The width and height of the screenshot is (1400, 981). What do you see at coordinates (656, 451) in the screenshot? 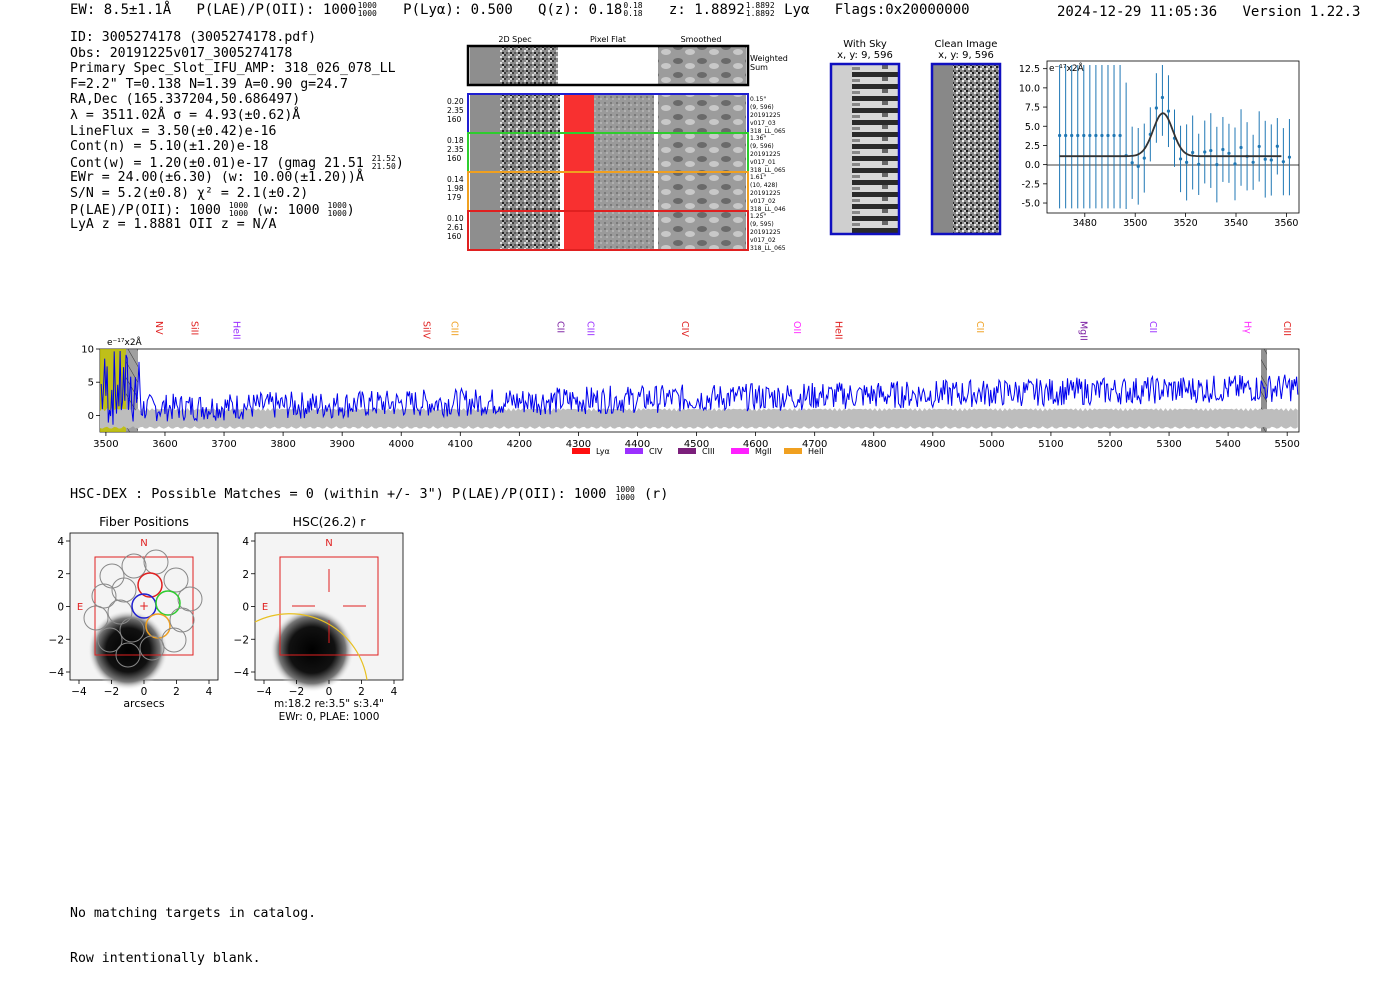
I see `legend-label: CIV` at bounding box center [656, 451].